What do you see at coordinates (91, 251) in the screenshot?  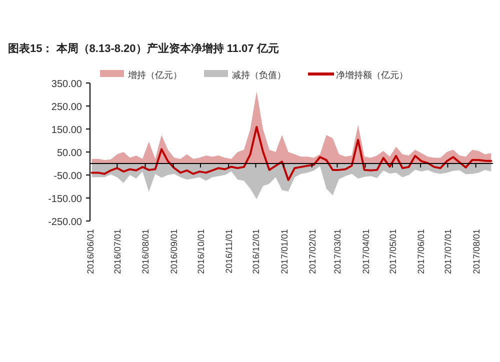 I see `x-tick-label: 2016/06/01` at bounding box center [91, 251].